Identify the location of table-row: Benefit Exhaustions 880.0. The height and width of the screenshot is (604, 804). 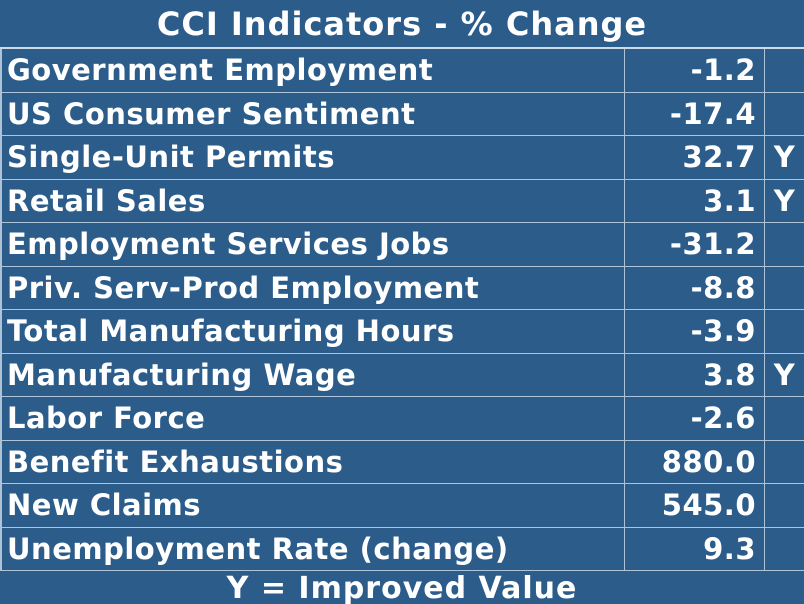
(403, 462).